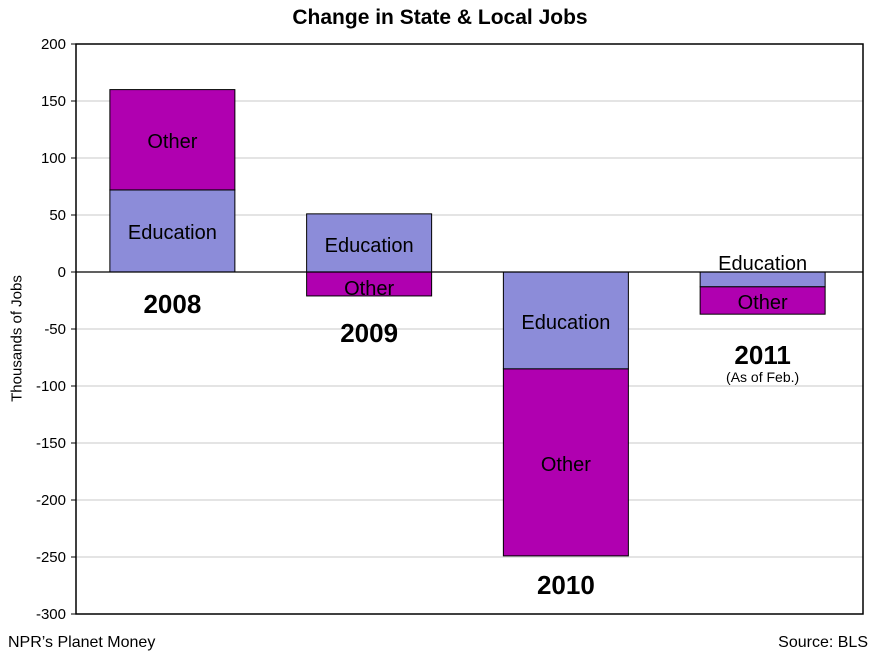  What do you see at coordinates (51, 443) in the screenshot?
I see `y-tick-label: -150` at bounding box center [51, 443].